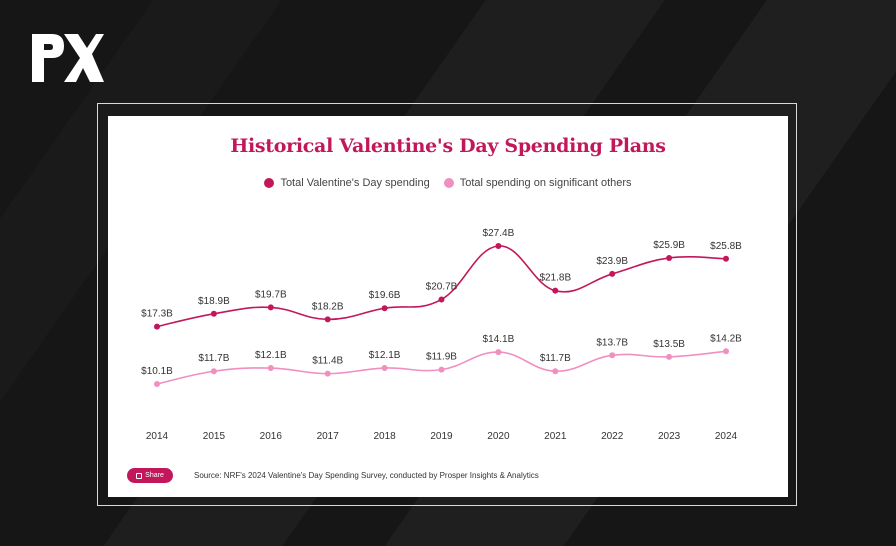 The image size is (896, 546). I want to click on x-tick-label: 2017, so click(328, 436).